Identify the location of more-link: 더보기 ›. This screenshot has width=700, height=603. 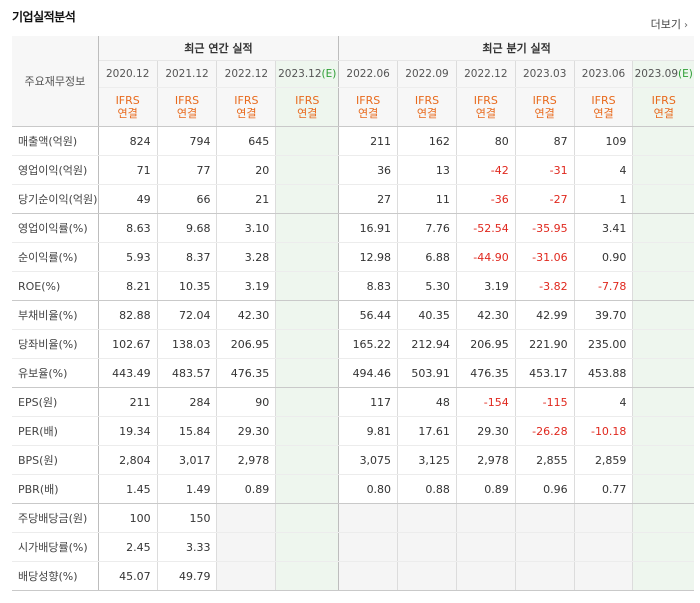
(669, 24).